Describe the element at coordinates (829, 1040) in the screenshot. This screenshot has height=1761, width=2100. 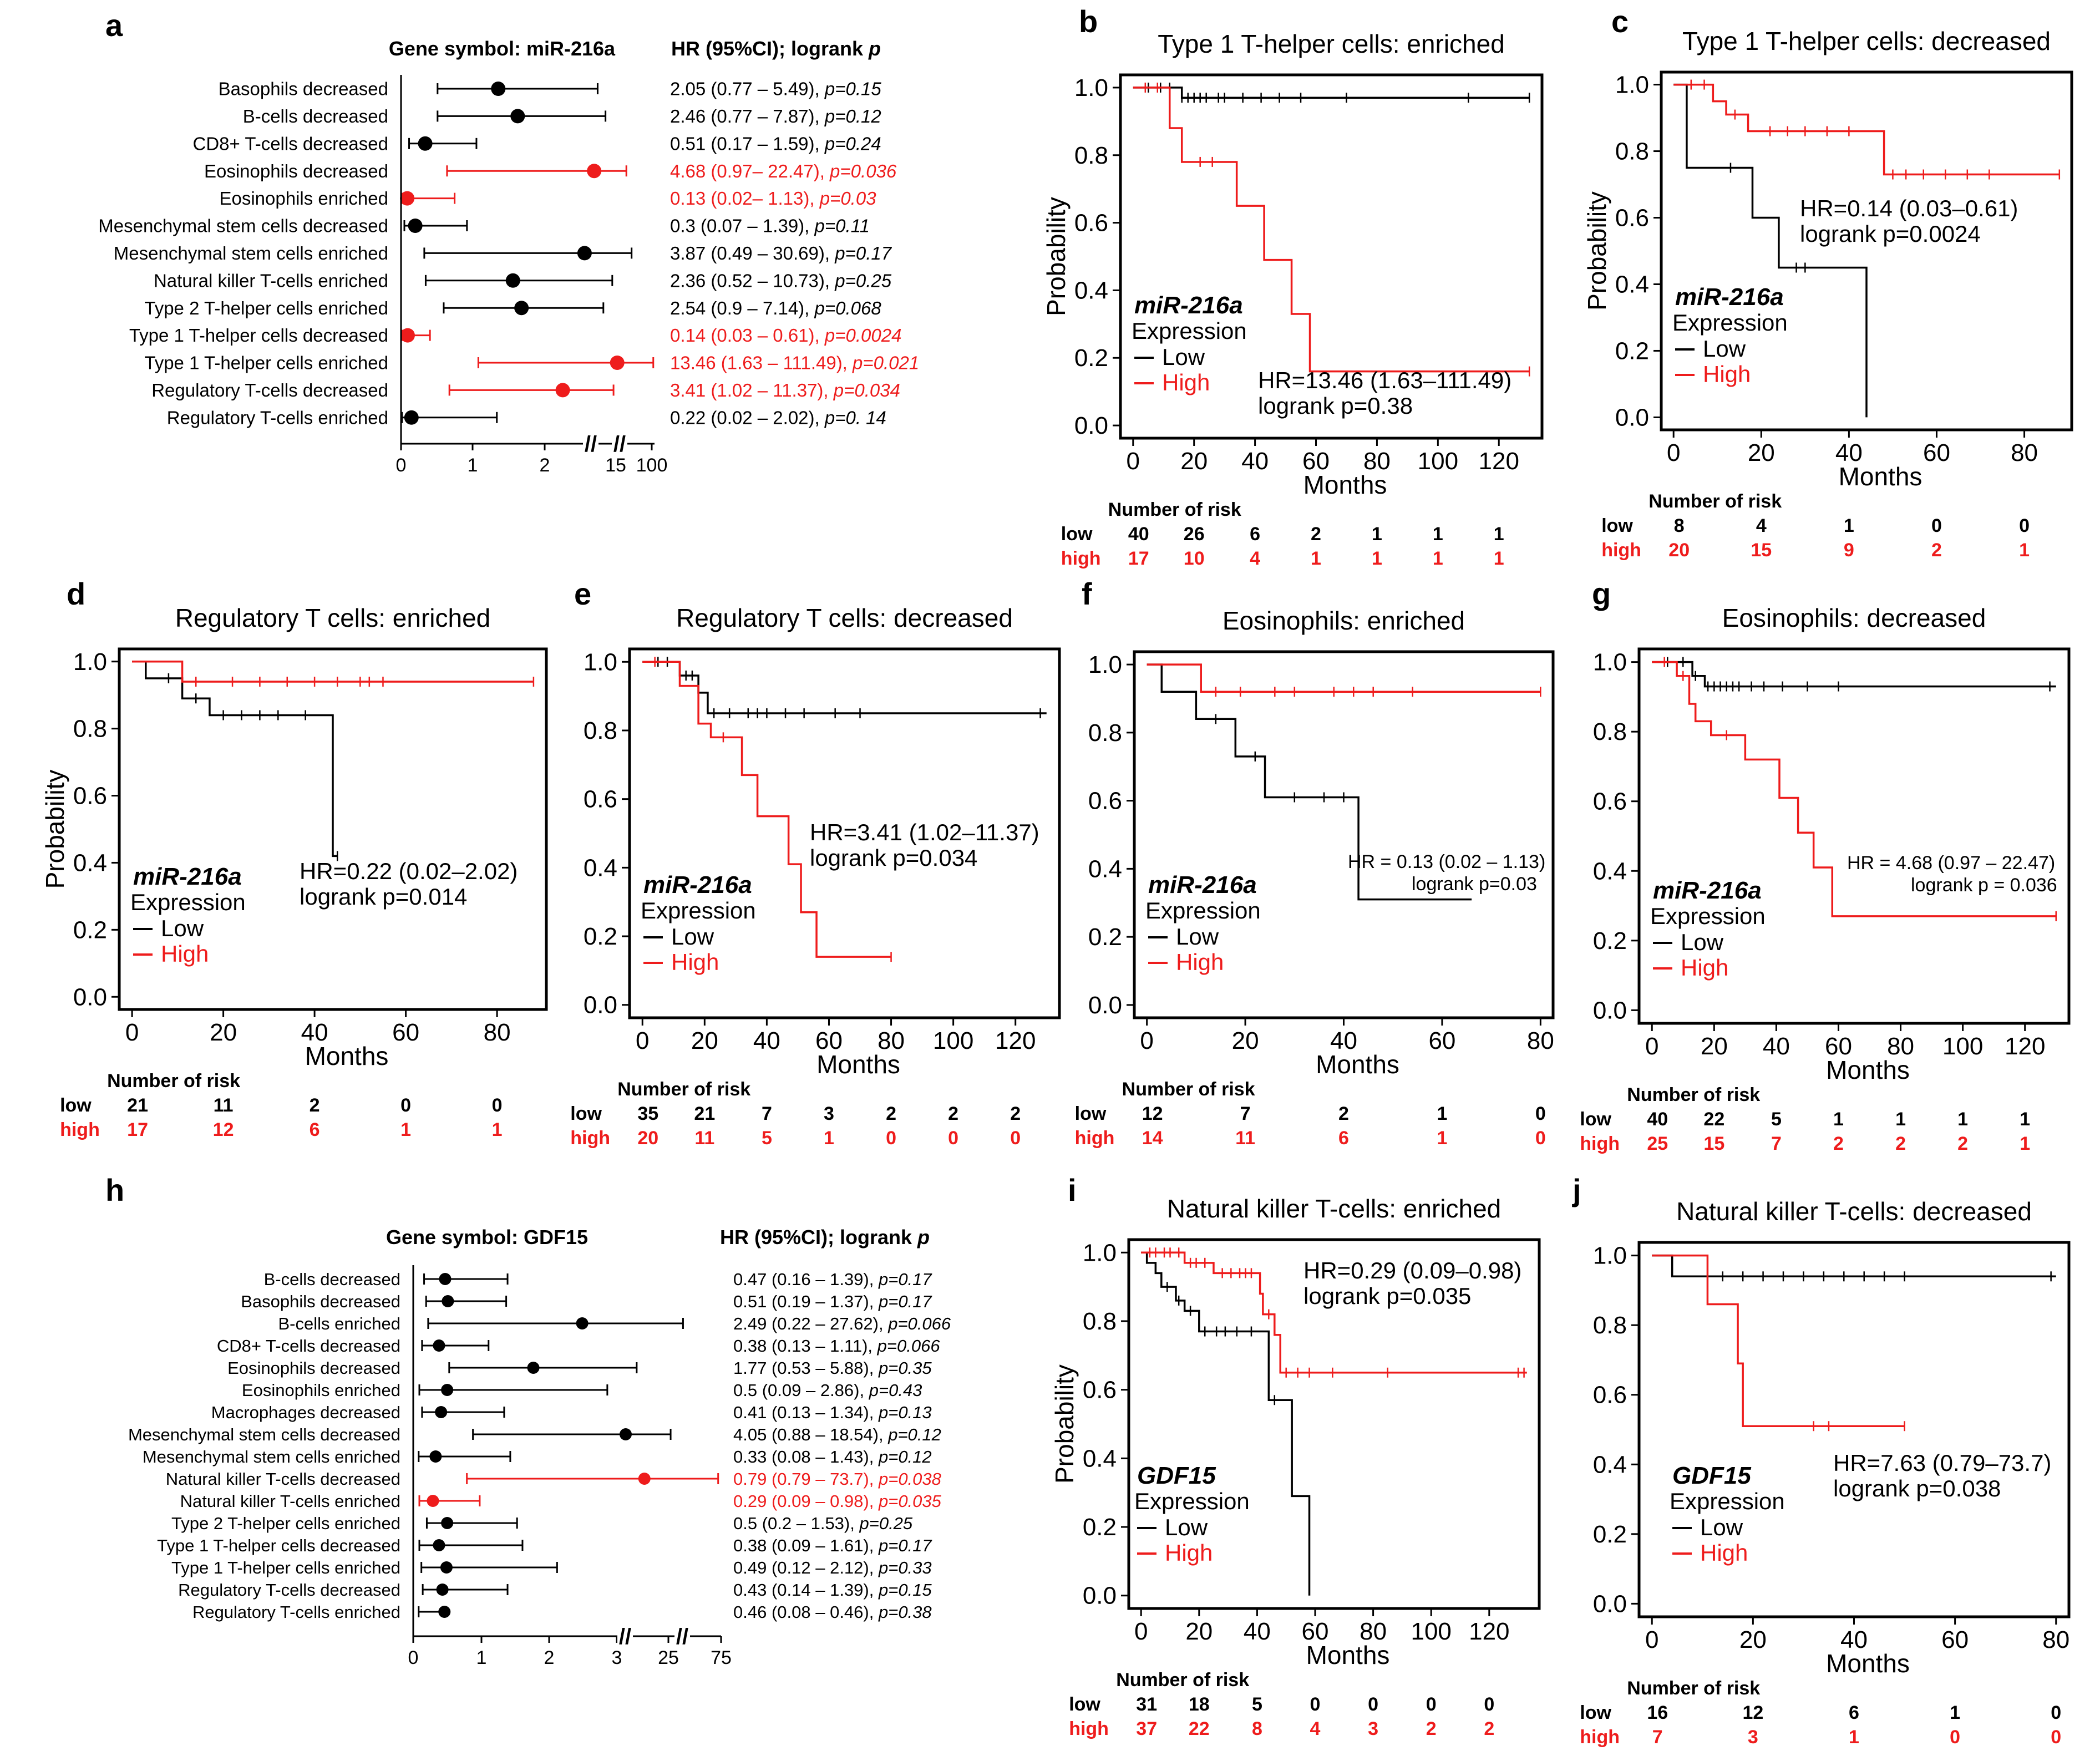
I see `x-tick-label: 60` at that location.